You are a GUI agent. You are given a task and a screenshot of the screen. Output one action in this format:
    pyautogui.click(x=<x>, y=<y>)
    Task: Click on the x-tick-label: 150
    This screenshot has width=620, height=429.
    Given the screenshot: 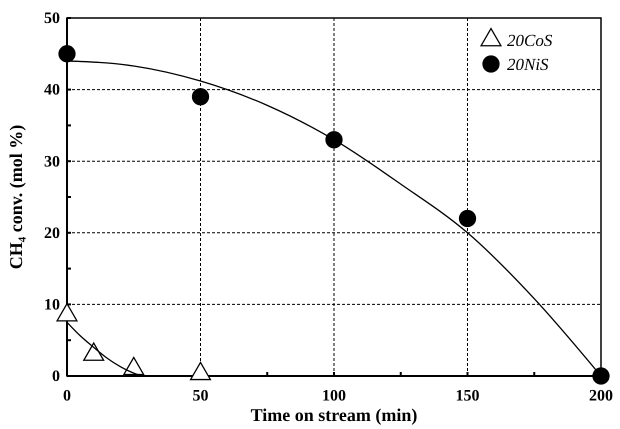 What is the action you would take?
    pyautogui.click(x=468, y=396)
    